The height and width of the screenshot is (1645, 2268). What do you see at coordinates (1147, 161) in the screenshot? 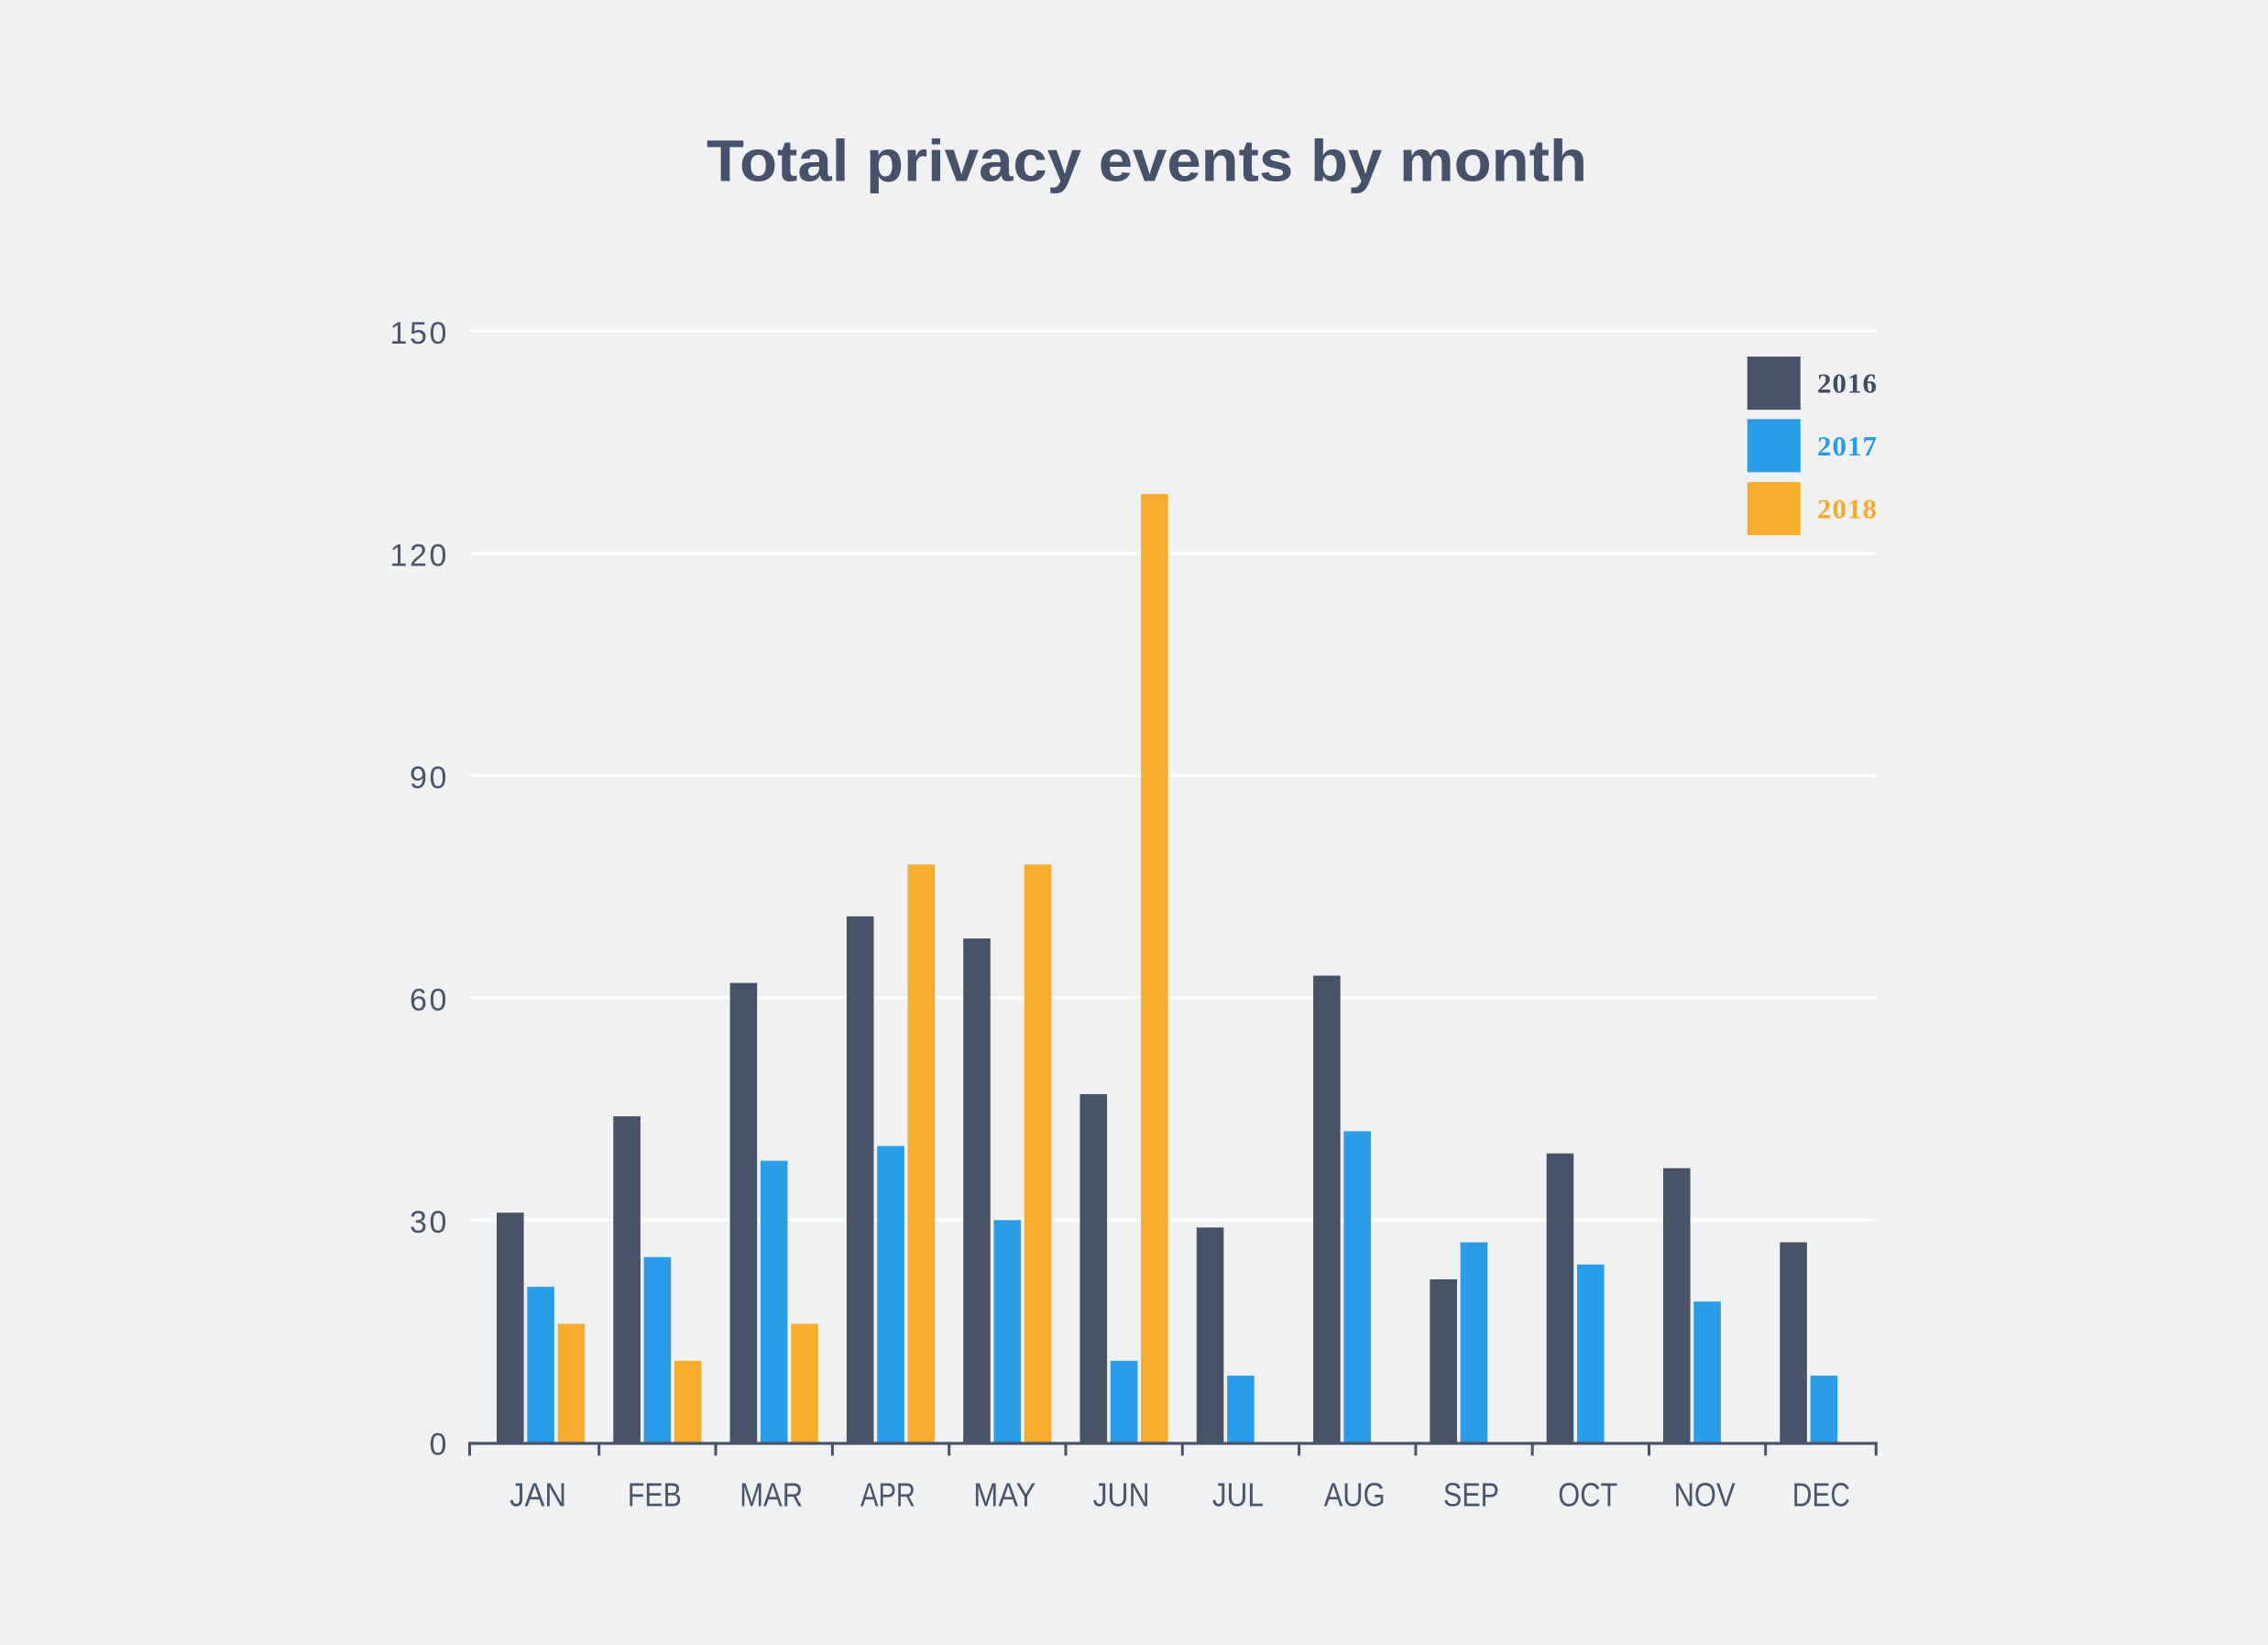
I see `svg-text: Total privacy events by month` at bounding box center [1147, 161].